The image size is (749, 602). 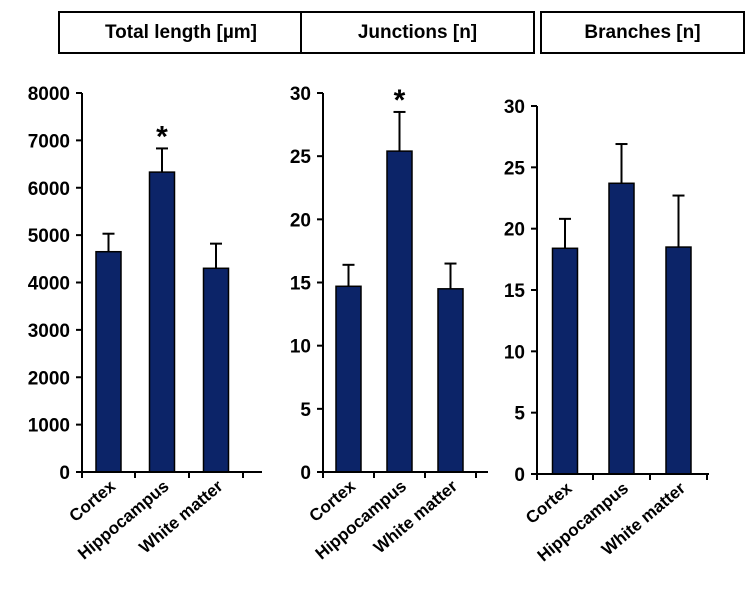 What do you see at coordinates (549, 503) in the screenshot?
I see `category-label: Cortex` at bounding box center [549, 503].